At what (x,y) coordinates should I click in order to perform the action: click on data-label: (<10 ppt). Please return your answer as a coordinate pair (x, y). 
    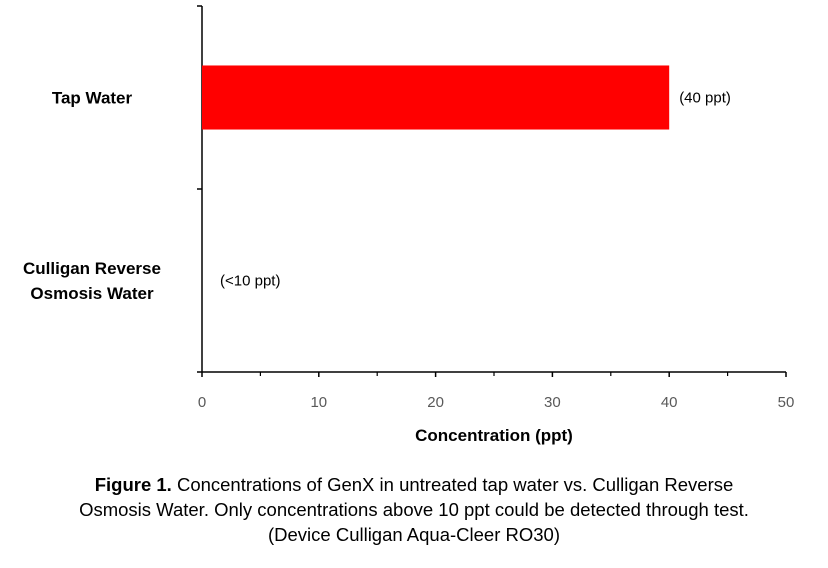
    Looking at the image, I should click on (250, 281).